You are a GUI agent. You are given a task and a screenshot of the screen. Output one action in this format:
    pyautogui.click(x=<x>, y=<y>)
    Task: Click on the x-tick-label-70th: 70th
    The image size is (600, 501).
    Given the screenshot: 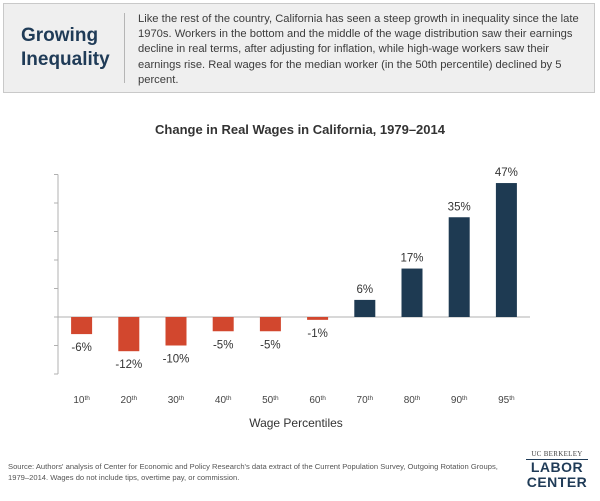 What is the action you would take?
    pyautogui.click(x=365, y=401)
    